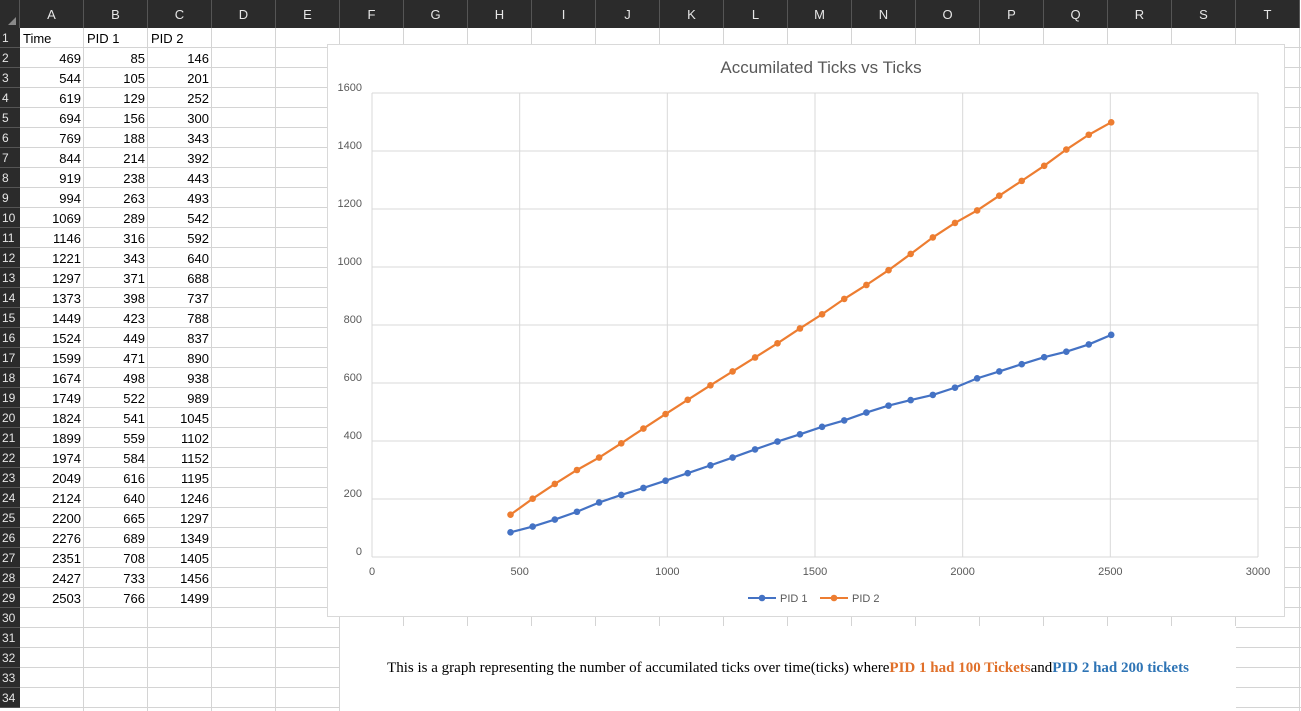  Describe the element at coordinates (948, 14) in the screenshot. I see `column-header-O: O` at that location.